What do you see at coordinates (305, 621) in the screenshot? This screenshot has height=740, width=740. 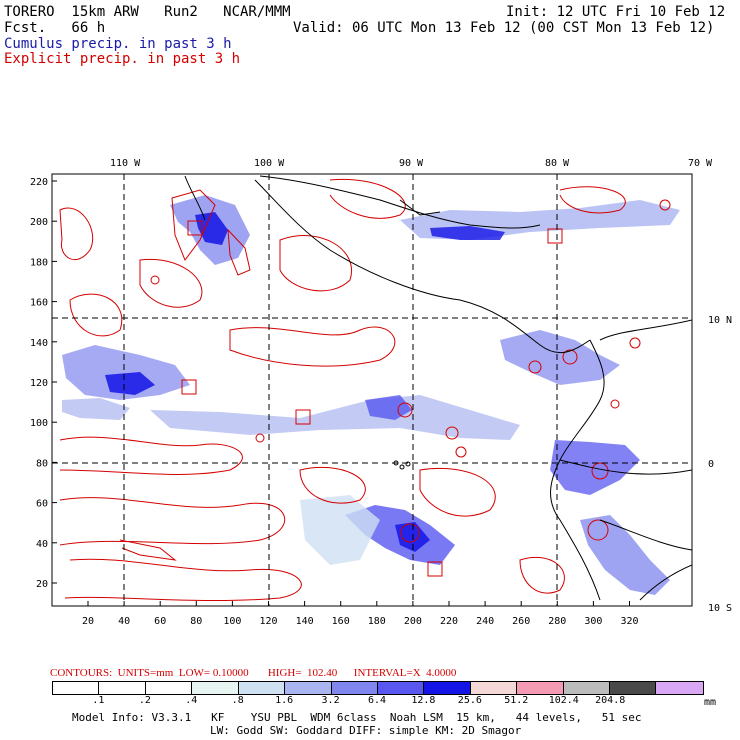 I see `x-tick-label: 140` at bounding box center [305, 621].